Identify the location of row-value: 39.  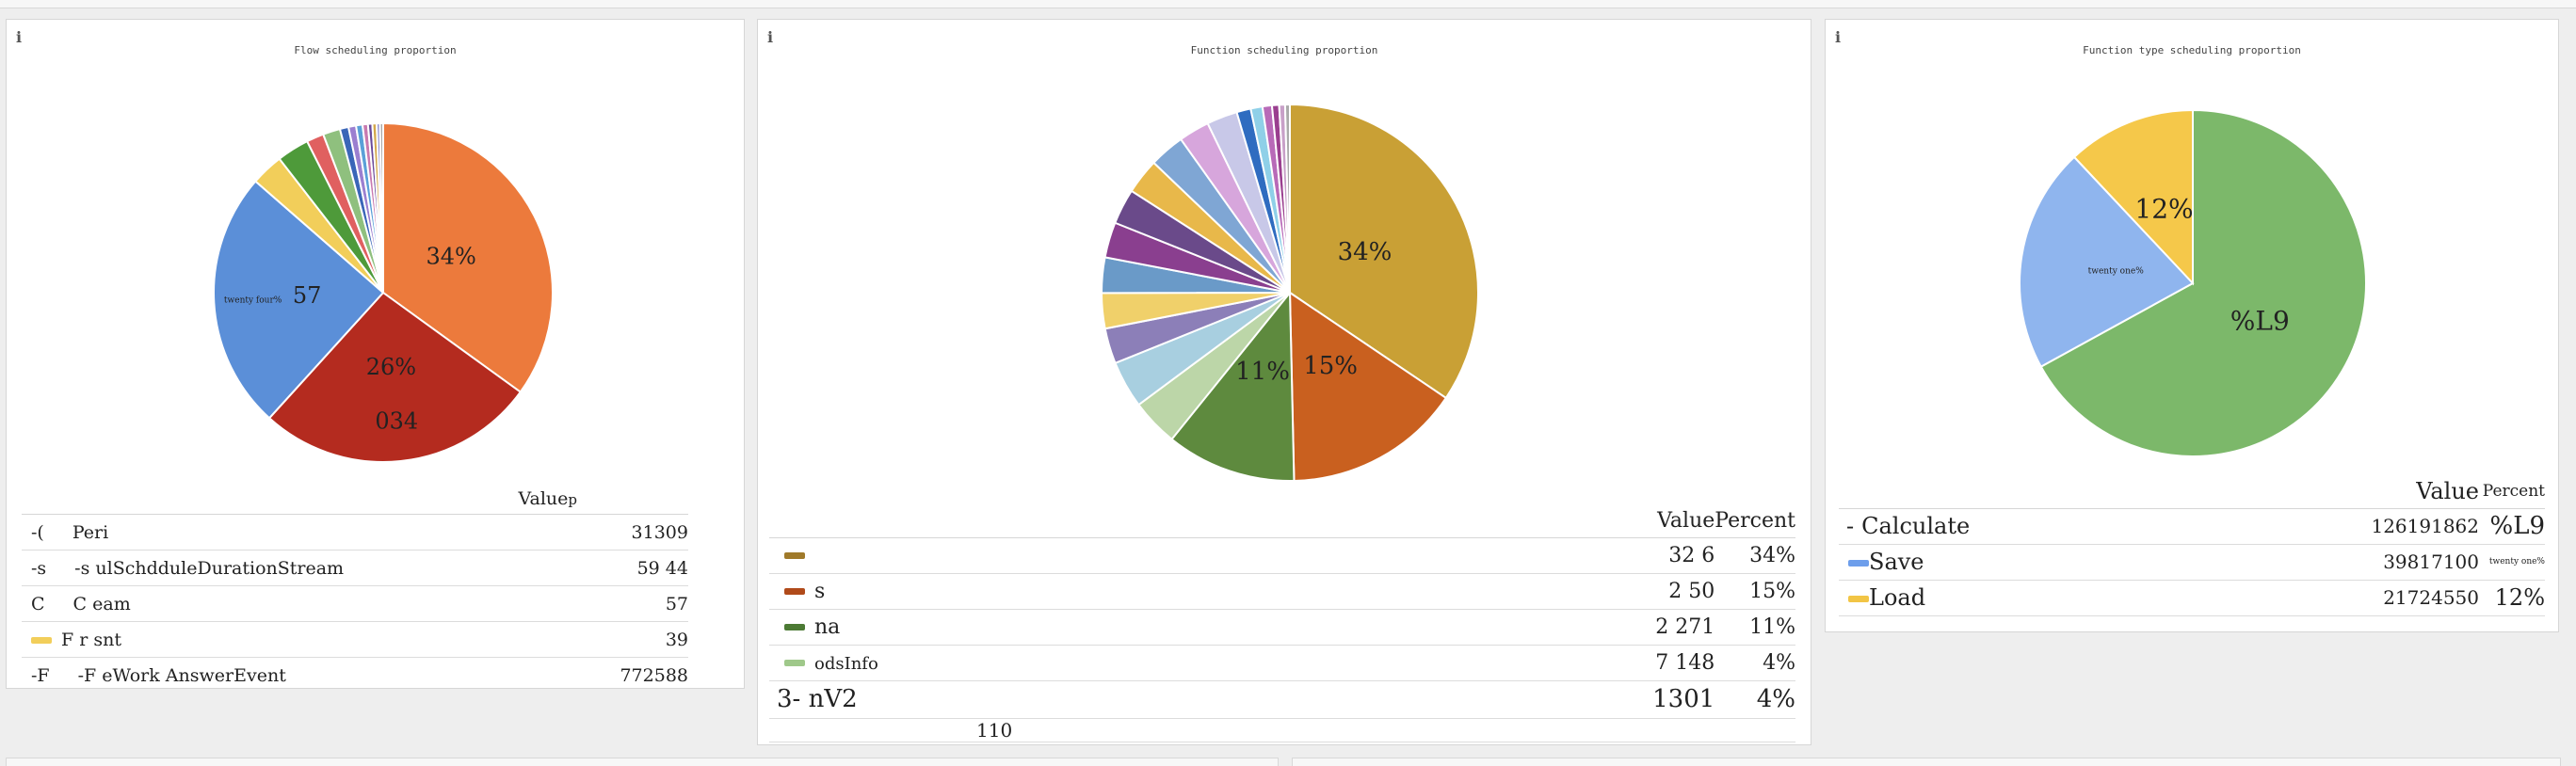
(632, 639).